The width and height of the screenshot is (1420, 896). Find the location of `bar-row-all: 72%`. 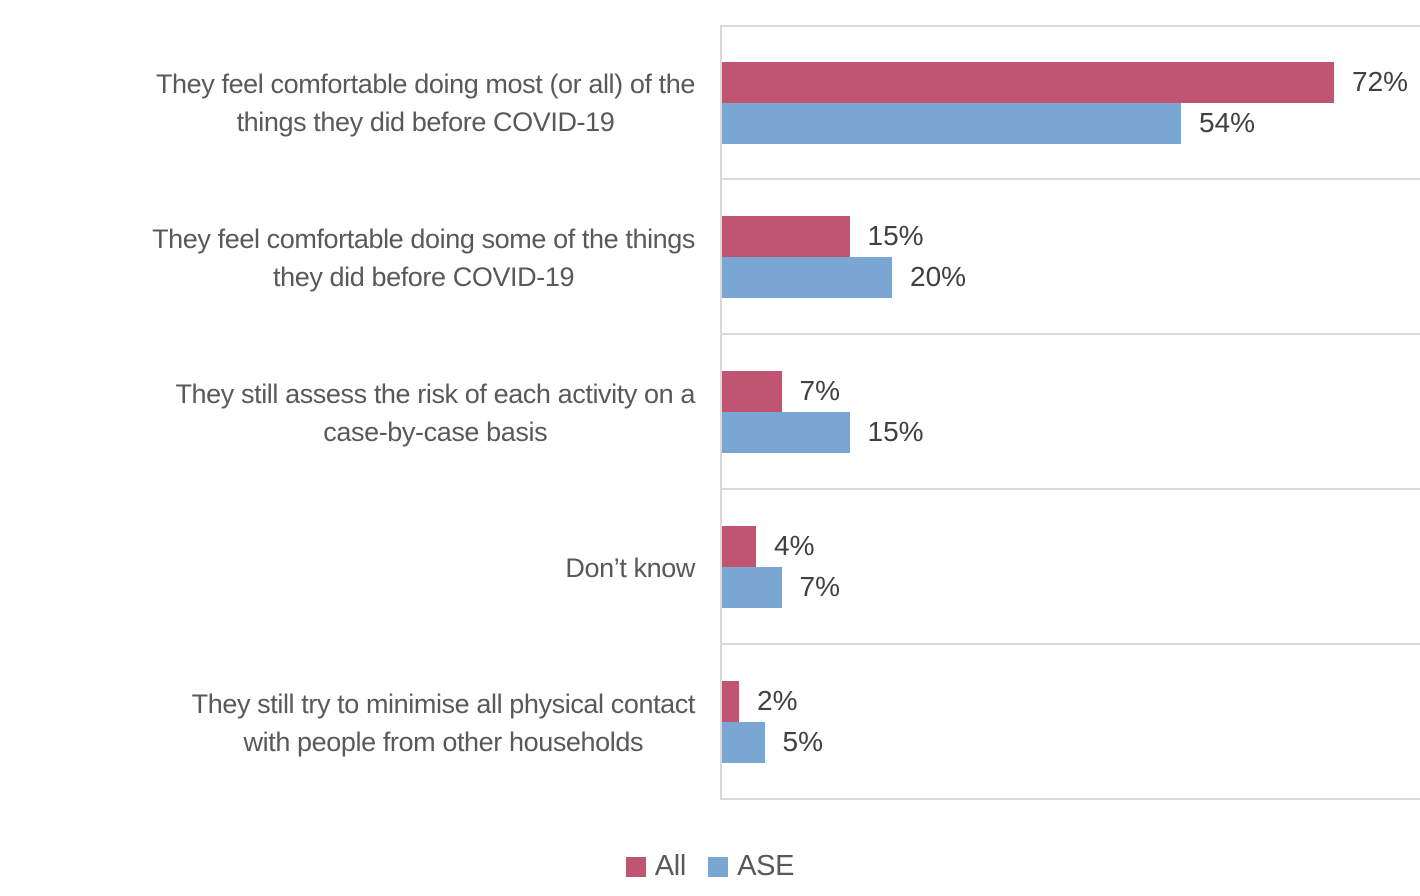

bar-row-all: 72% is located at coordinates (1071, 82).